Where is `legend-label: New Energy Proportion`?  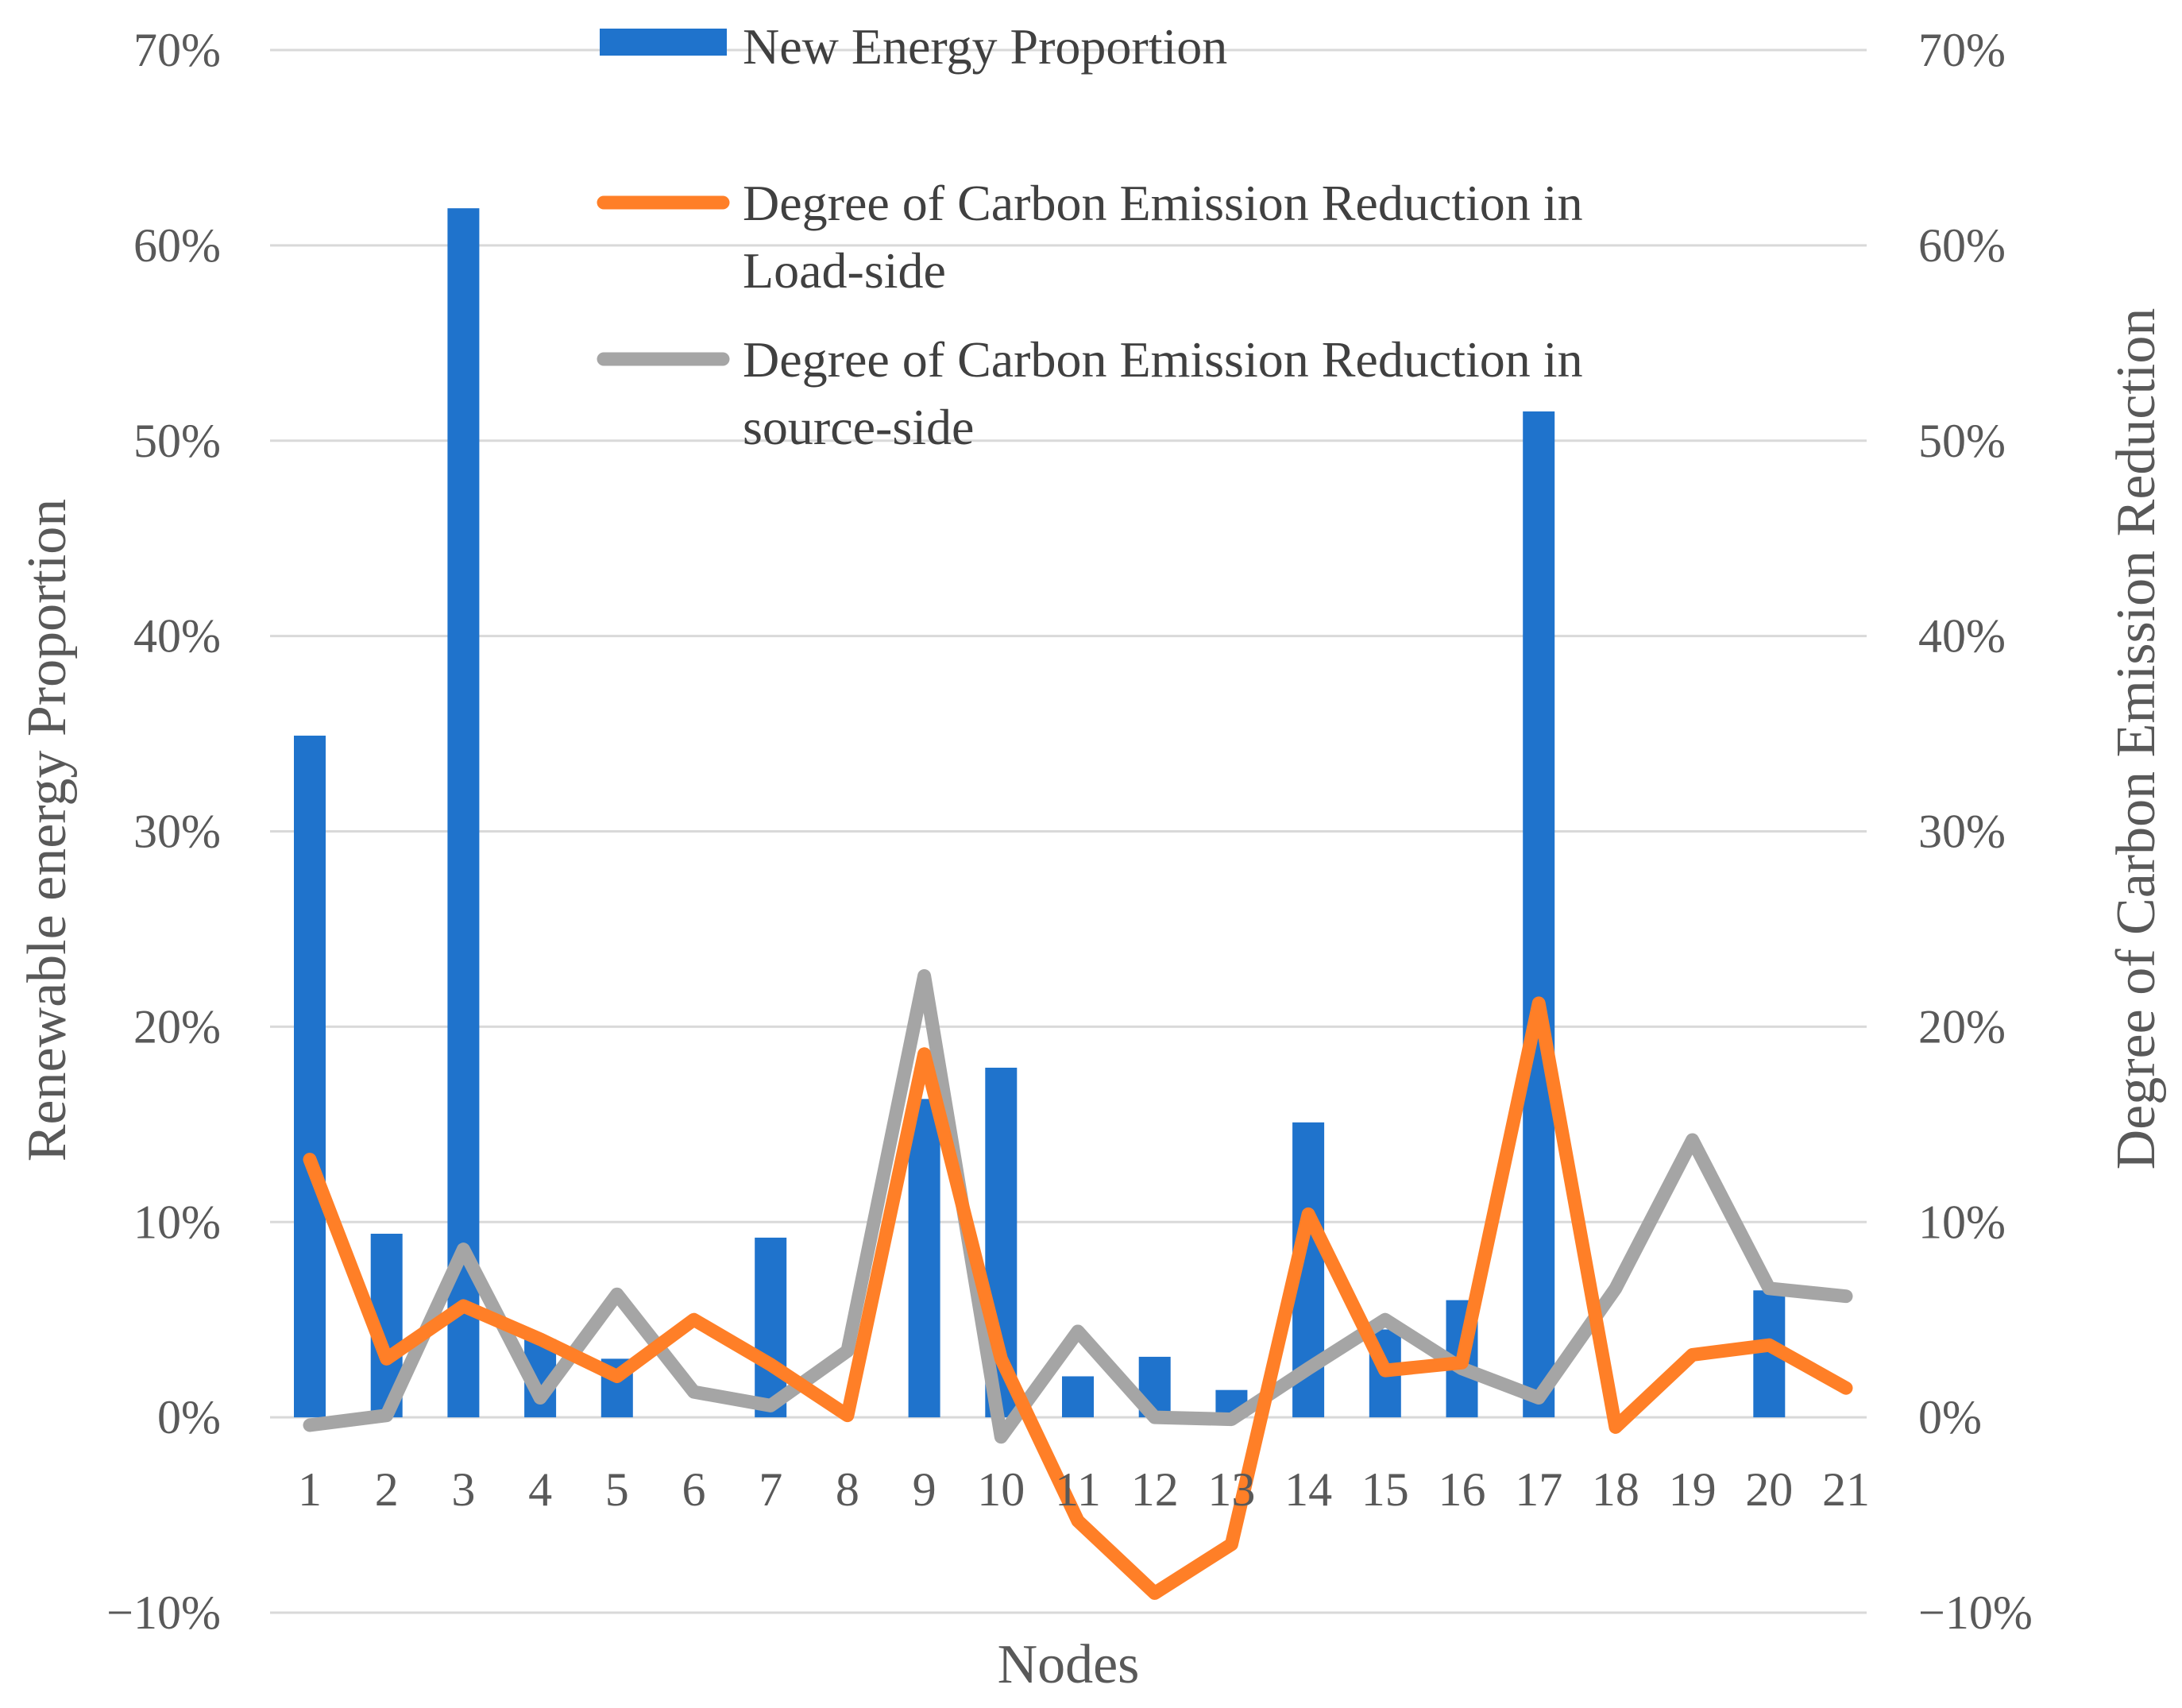 legend-label: New Energy Proportion is located at coordinates (985, 46).